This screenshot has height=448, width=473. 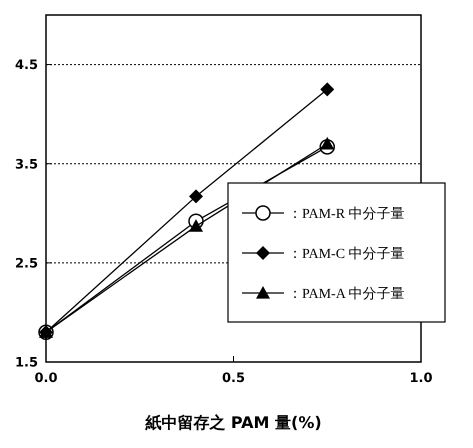 I want to click on x-axis-title: 紙中留存之 PAM 量(%), so click(x=233, y=422).